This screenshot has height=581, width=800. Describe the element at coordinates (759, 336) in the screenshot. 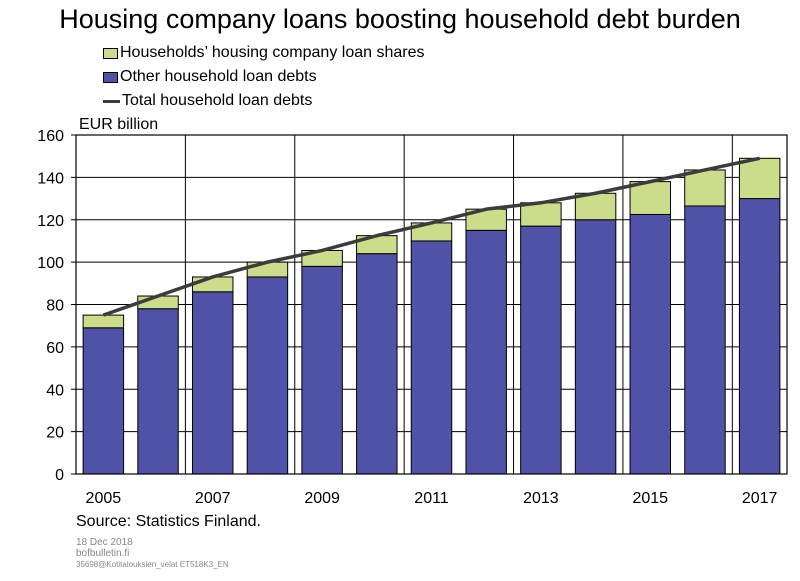

I see `bar-other-2017` at that location.